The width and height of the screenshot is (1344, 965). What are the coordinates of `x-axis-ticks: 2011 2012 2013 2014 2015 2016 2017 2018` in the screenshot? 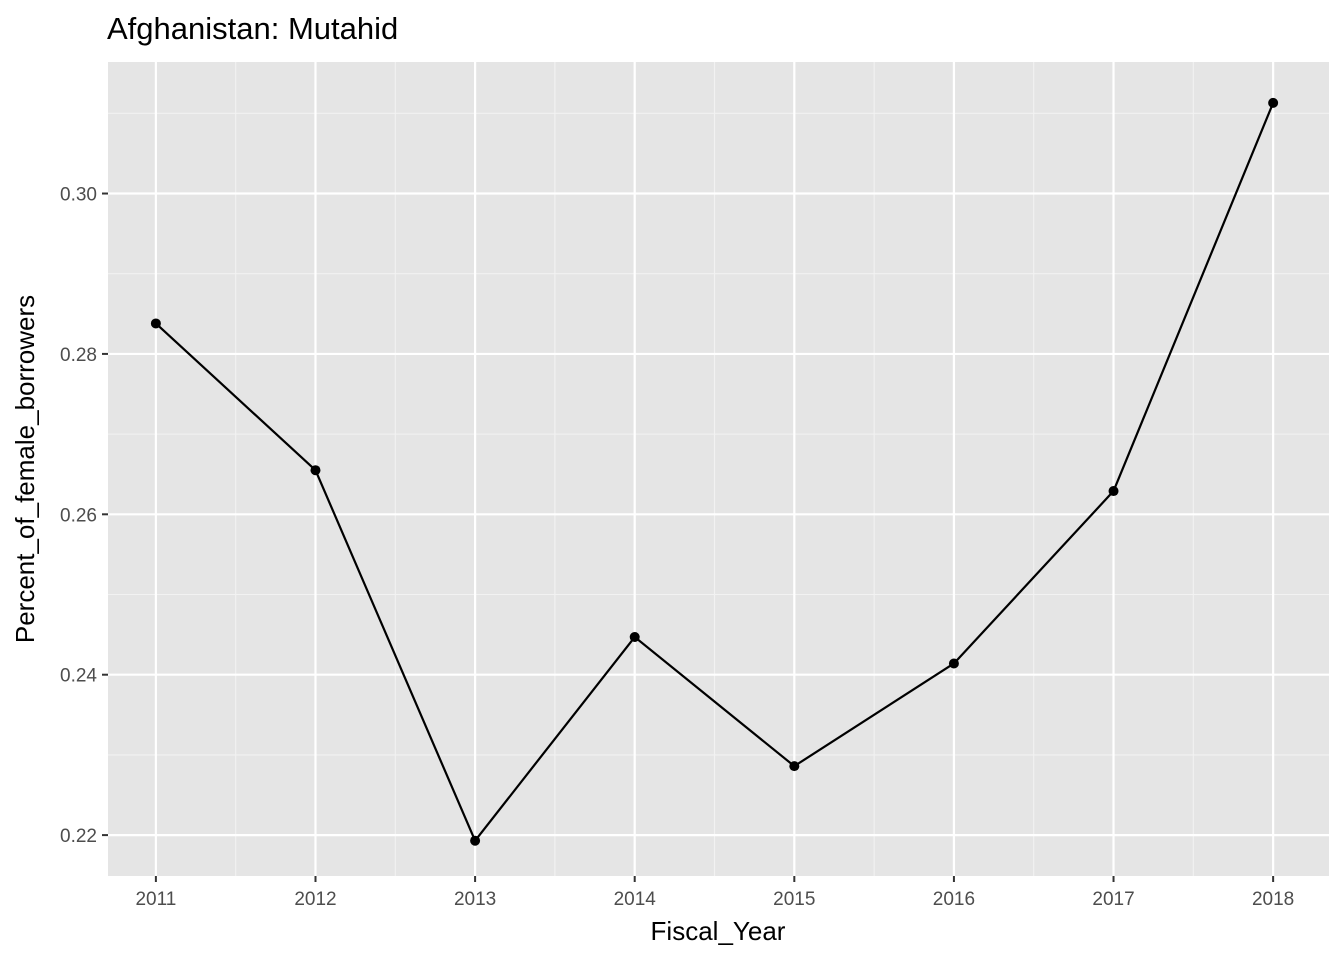 It's located at (714, 893).